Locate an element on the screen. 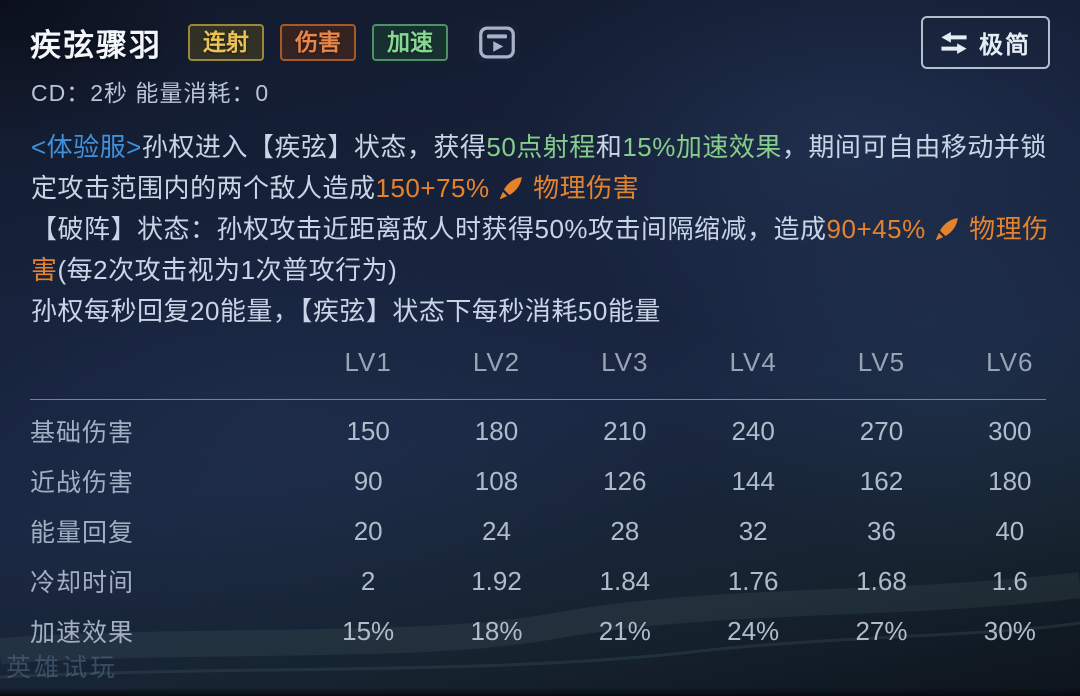 This screenshot has height=696, width=1080. stat-row-values: 15% 18% 21% 24% 27% 30% is located at coordinates (689, 631).